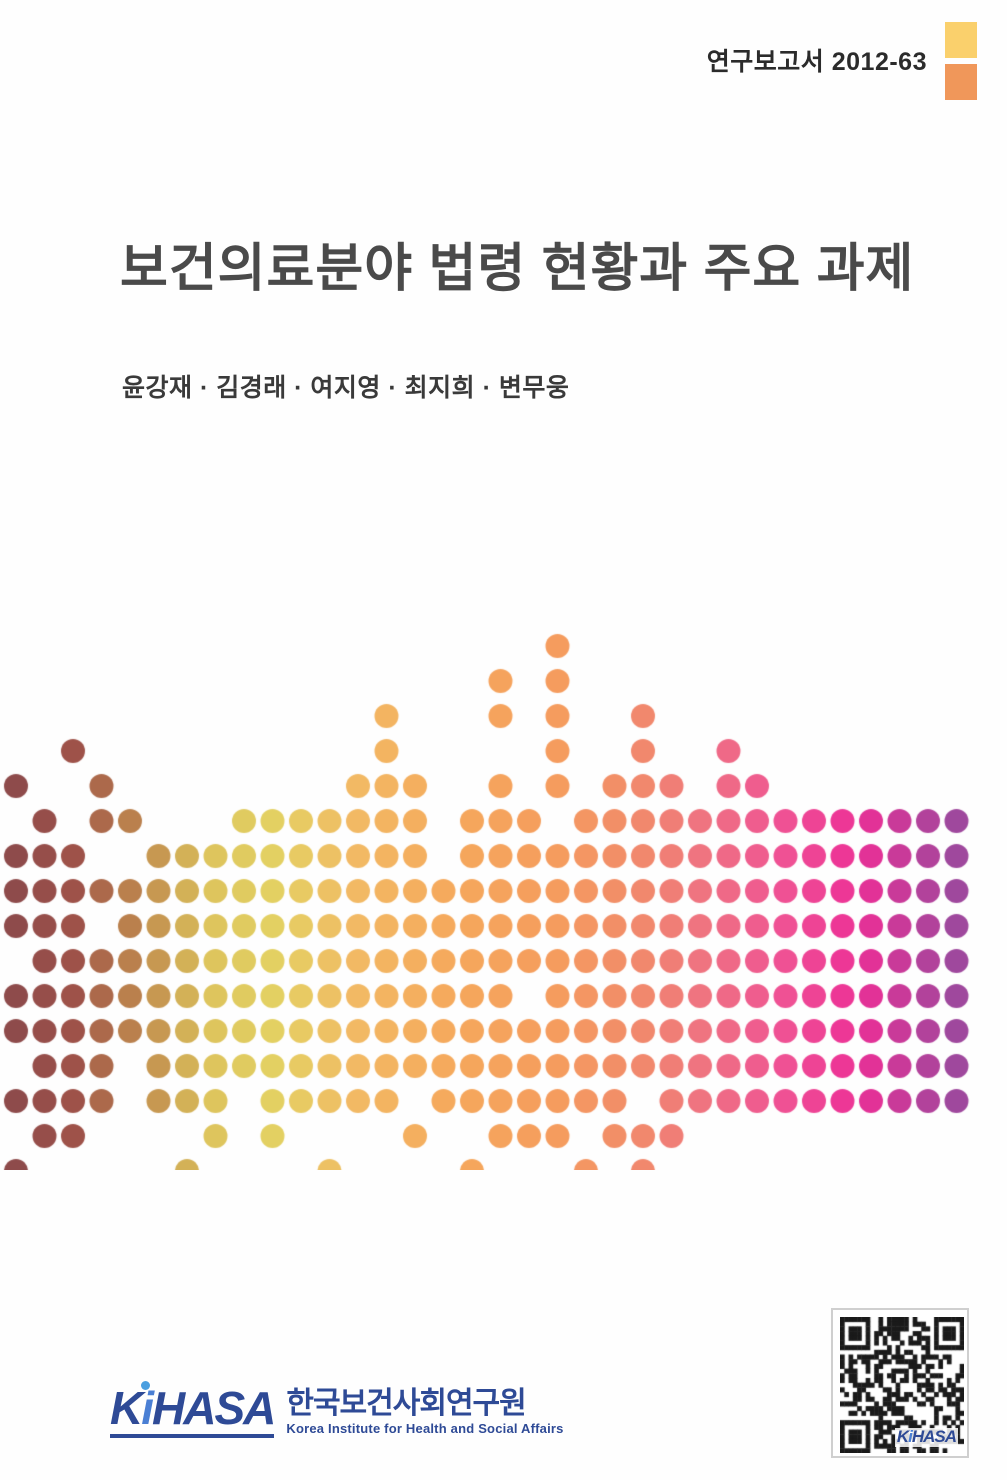 The width and height of the screenshot is (1007, 1480). I want to click on series-number-label: 연구보고서 2012-63, so click(816, 62).